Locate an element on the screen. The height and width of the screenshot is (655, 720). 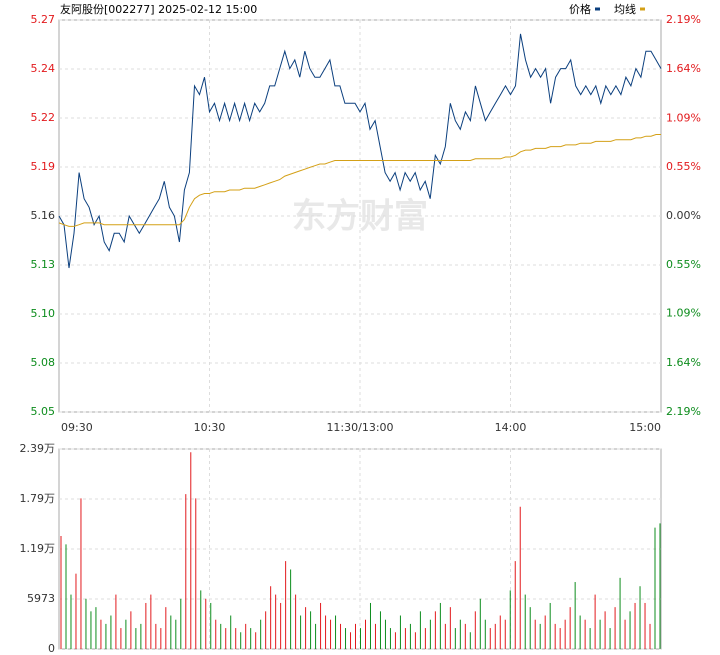
legend-label: 均线 is located at coordinates (625, 9).